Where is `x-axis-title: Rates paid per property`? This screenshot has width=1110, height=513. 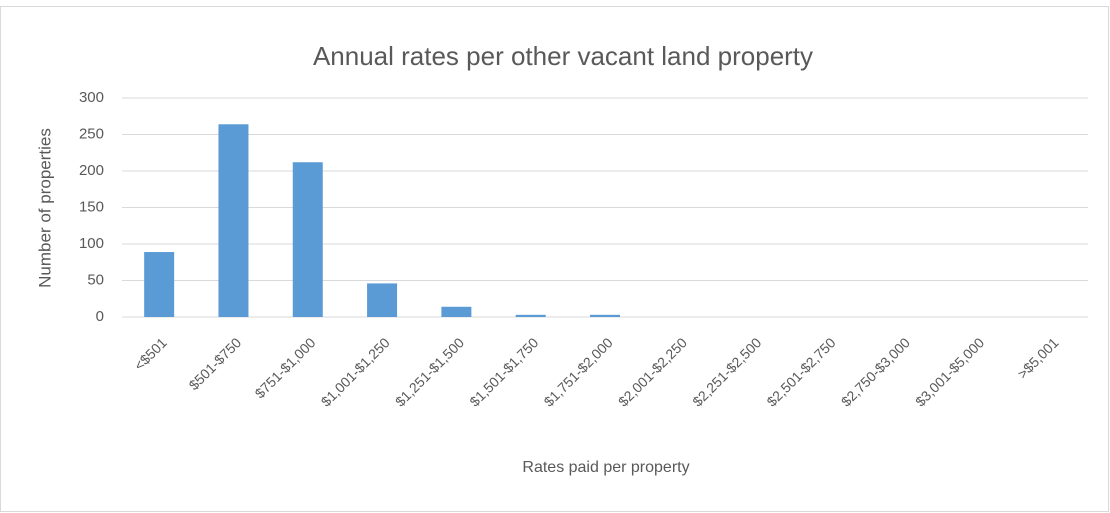
x-axis-title: Rates paid per property is located at coordinates (605, 467).